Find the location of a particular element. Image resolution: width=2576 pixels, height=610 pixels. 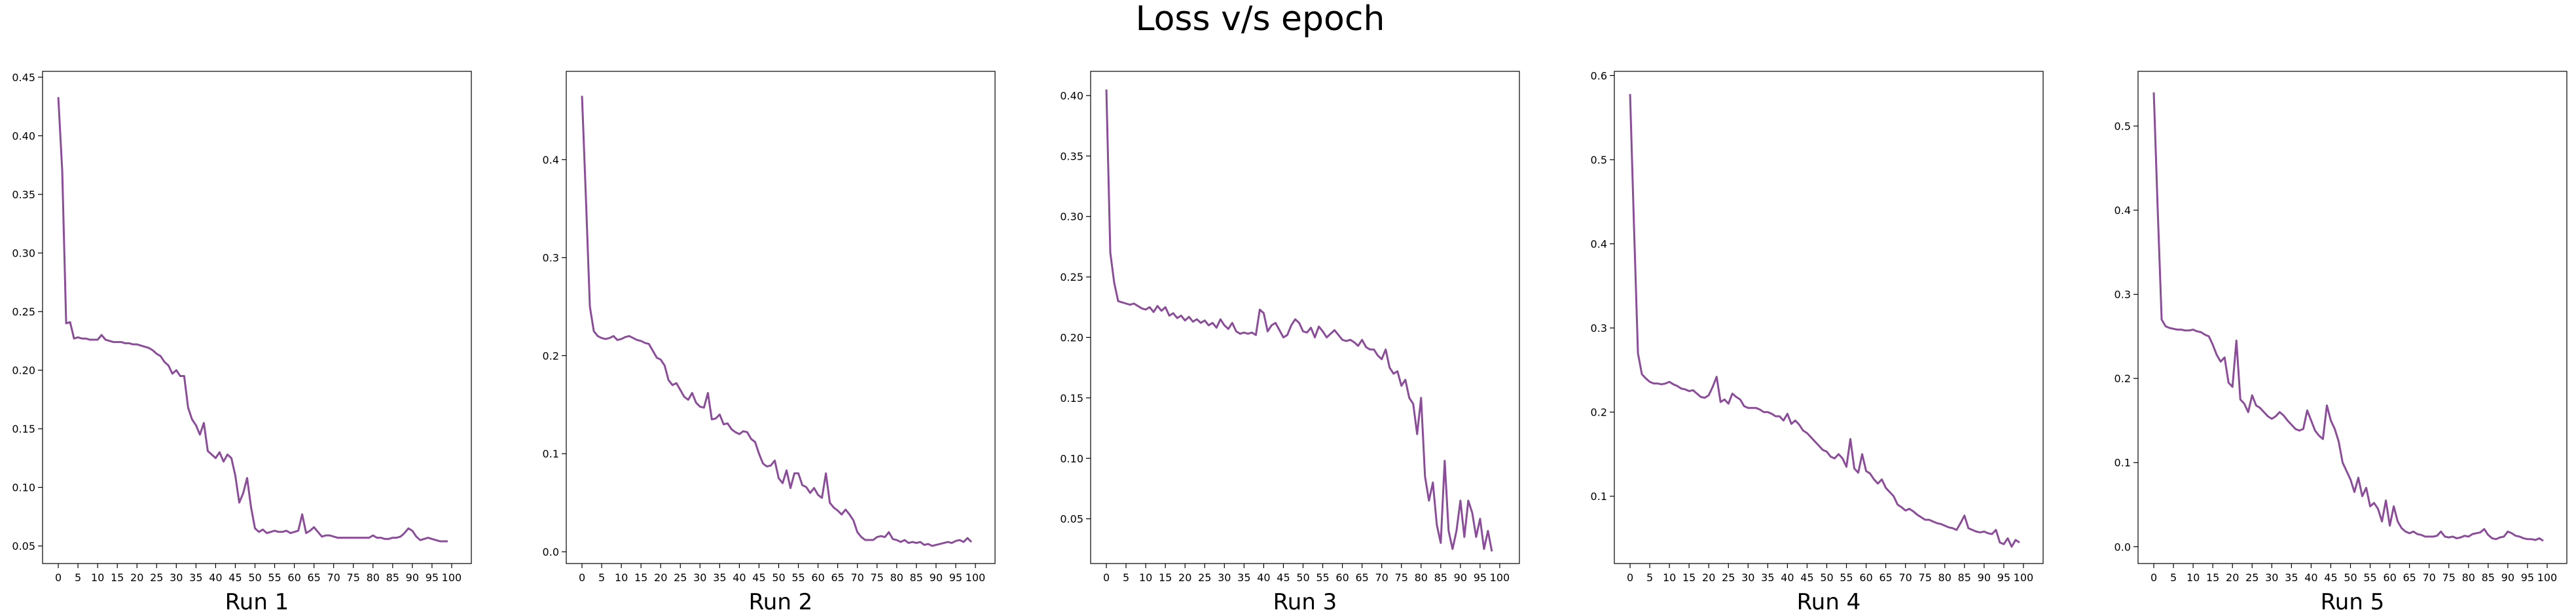

x-axis-label: Run 5 is located at coordinates (2353, 600).